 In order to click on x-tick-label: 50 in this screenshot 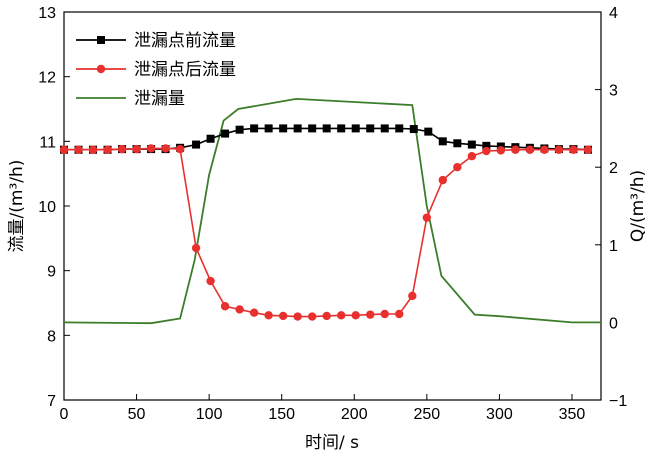, I will do `click(137, 414)`.